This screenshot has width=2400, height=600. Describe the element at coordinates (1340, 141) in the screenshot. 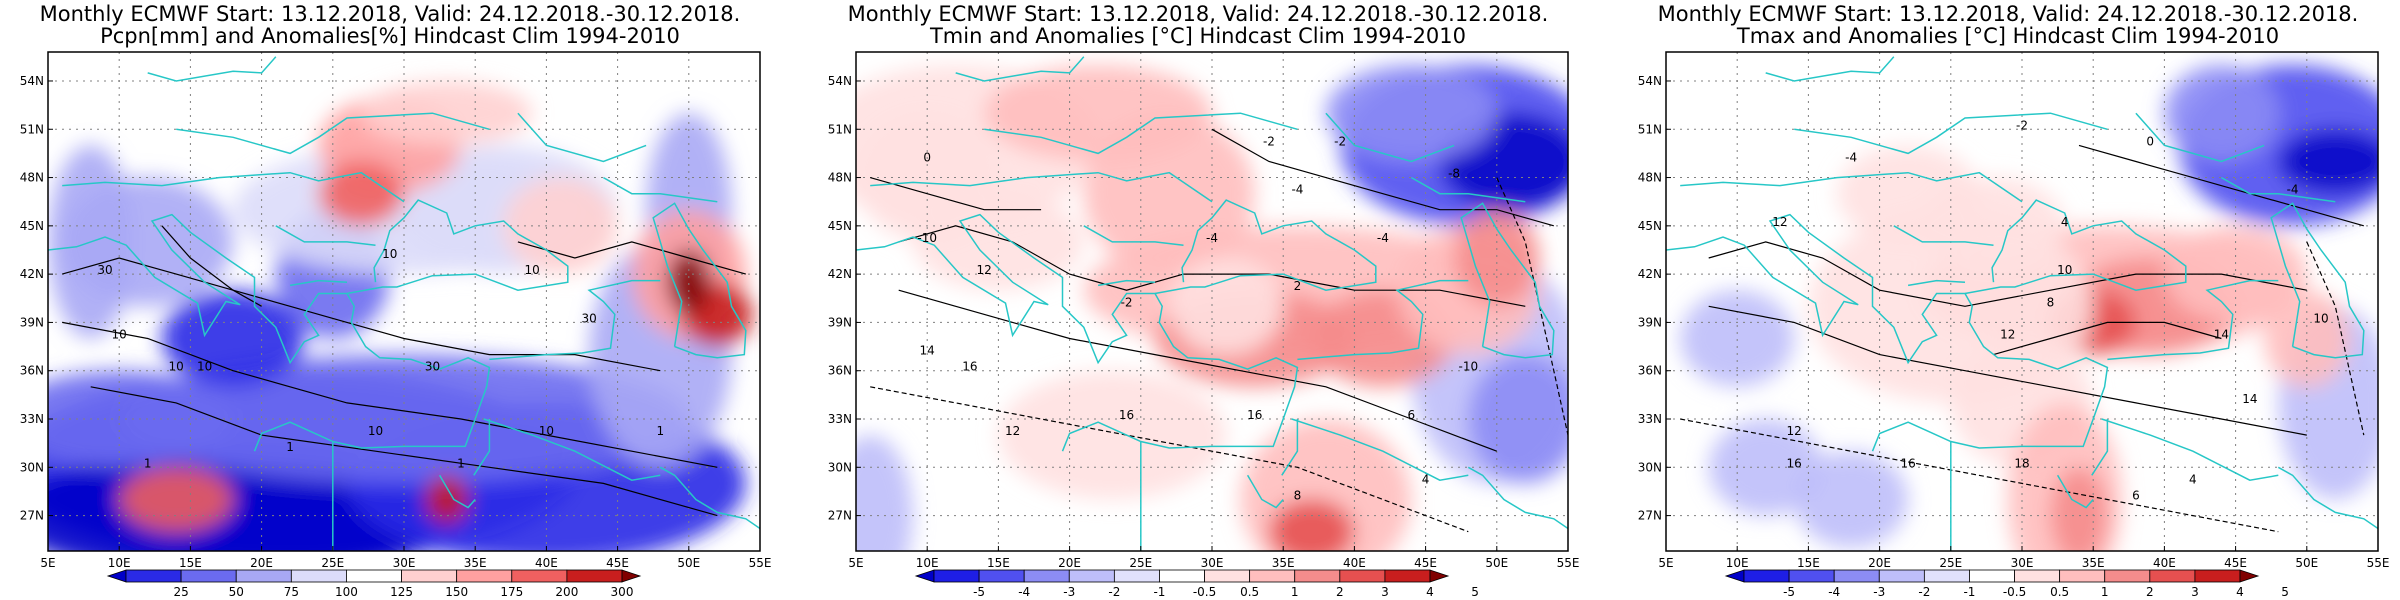

I see `contour-label: -2` at that location.